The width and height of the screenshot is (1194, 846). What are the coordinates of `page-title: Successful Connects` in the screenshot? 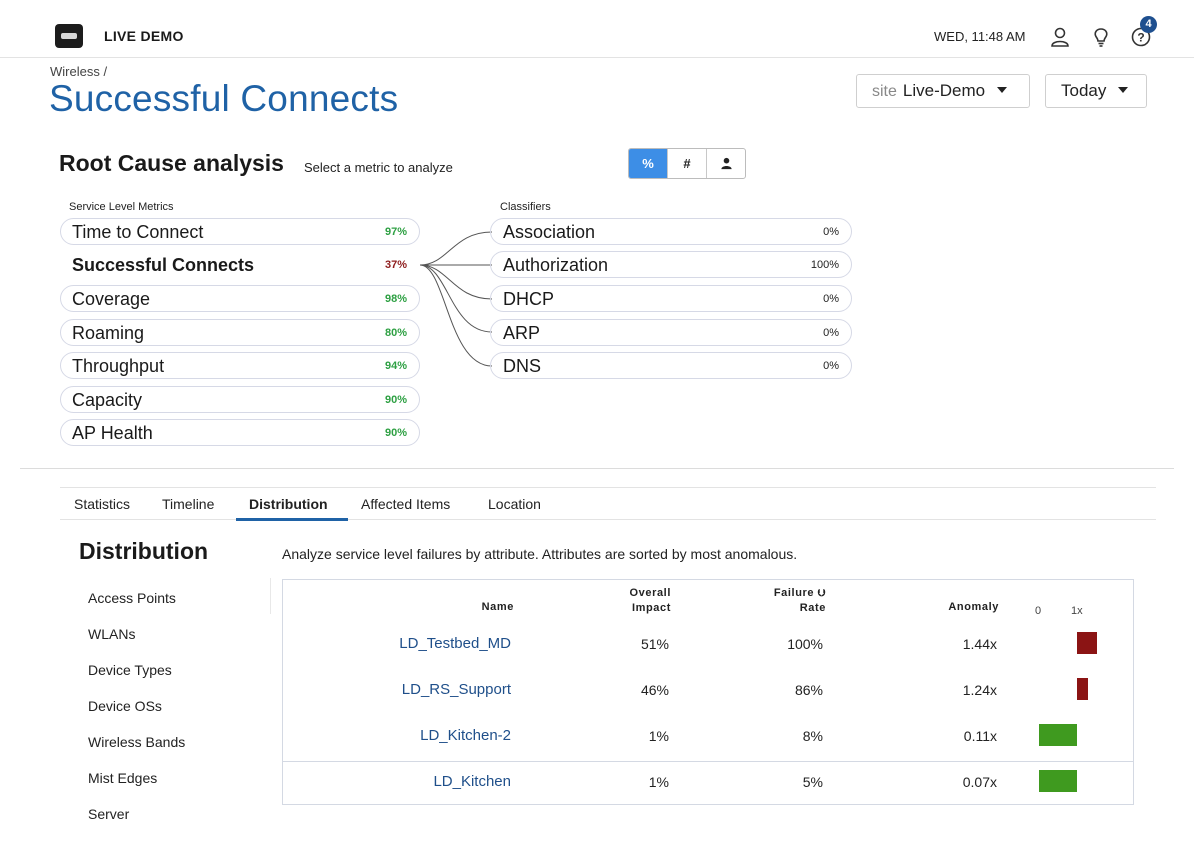 It's located at (224, 98).